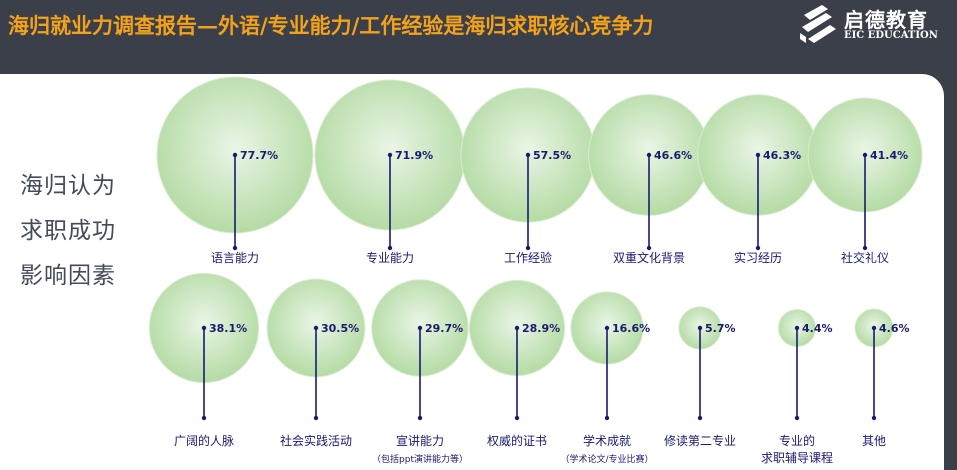  Describe the element at coordinates (889, 155) in the screenshot. I see `bubble-value-label: 41.4%` at that location.